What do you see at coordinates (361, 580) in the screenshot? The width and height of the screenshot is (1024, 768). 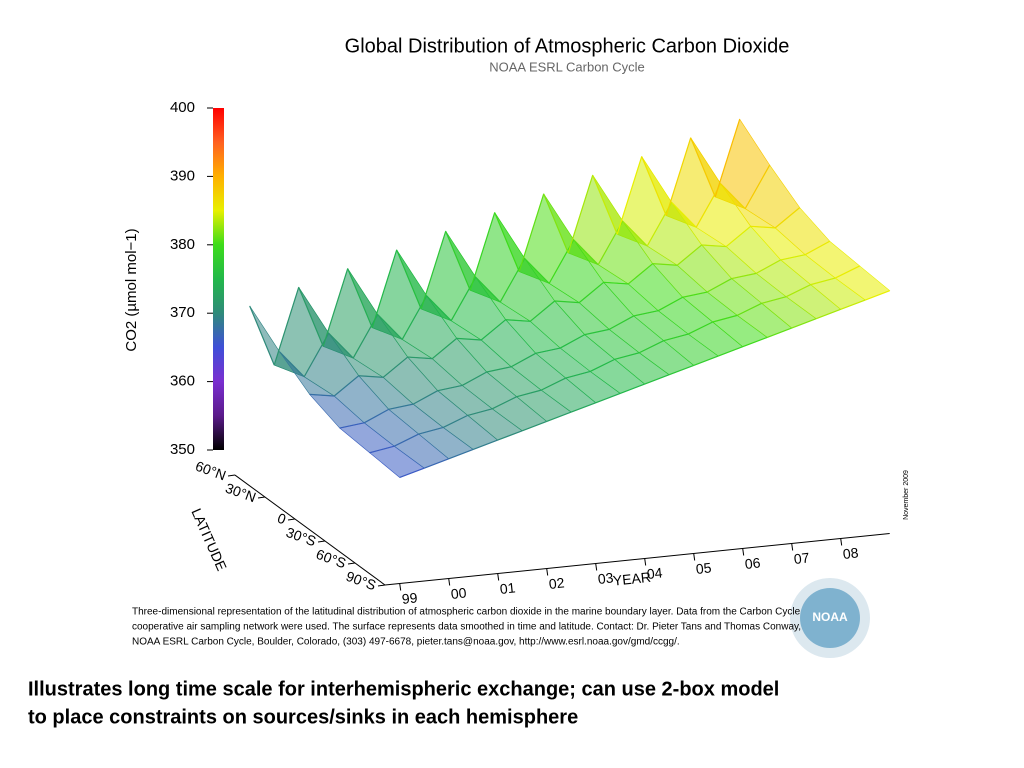 I see `y-tick-label: 90°S` at bounding box center [361, 580].